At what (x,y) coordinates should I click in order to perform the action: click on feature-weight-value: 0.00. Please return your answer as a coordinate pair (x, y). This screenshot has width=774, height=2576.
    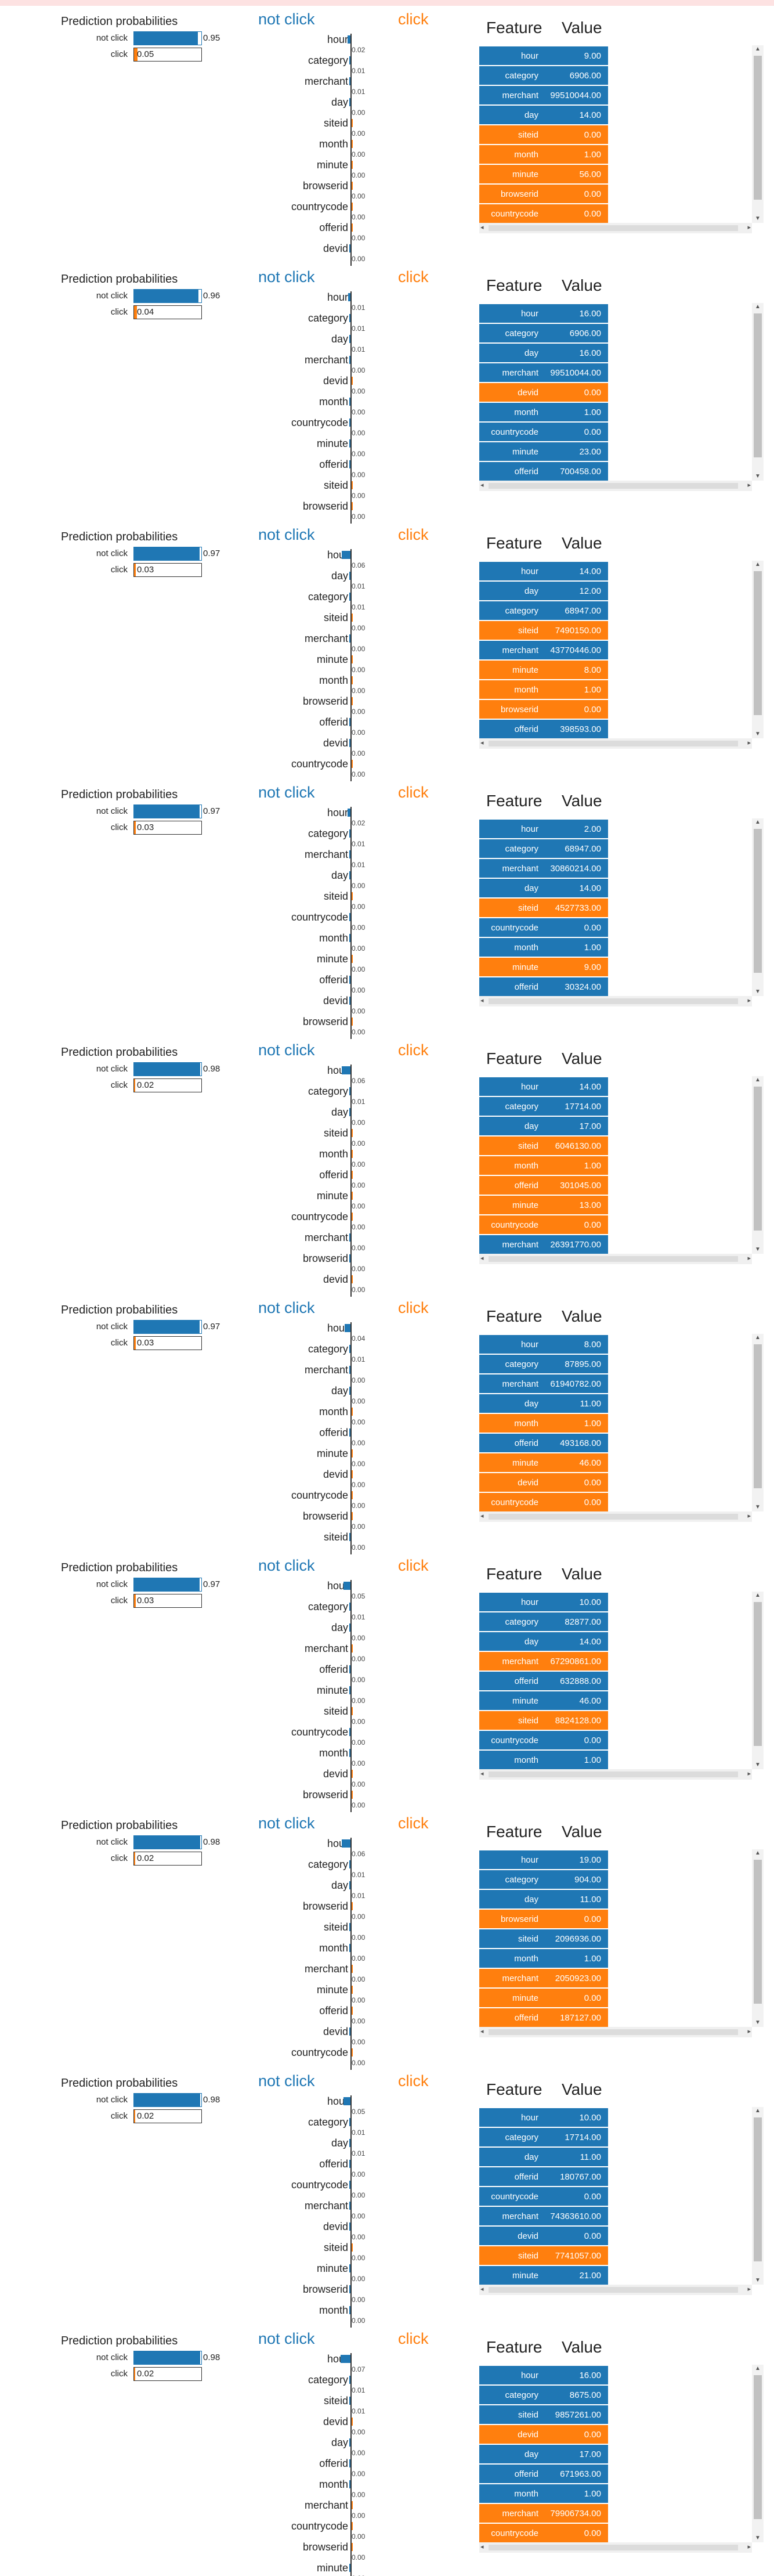
    Looking at the image, I should click on (359, 1958).